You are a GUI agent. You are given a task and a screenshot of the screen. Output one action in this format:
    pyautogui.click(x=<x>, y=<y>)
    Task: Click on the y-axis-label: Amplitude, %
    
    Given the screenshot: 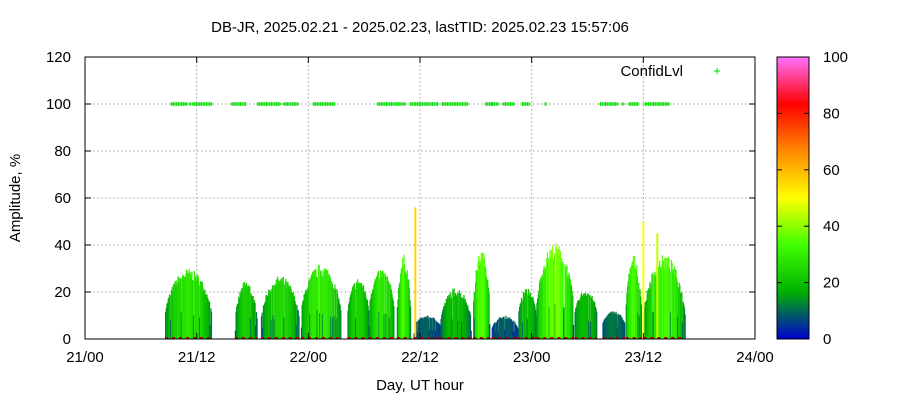 What is the action you would take?
    pyautogui.click(x=15, y=198)
    